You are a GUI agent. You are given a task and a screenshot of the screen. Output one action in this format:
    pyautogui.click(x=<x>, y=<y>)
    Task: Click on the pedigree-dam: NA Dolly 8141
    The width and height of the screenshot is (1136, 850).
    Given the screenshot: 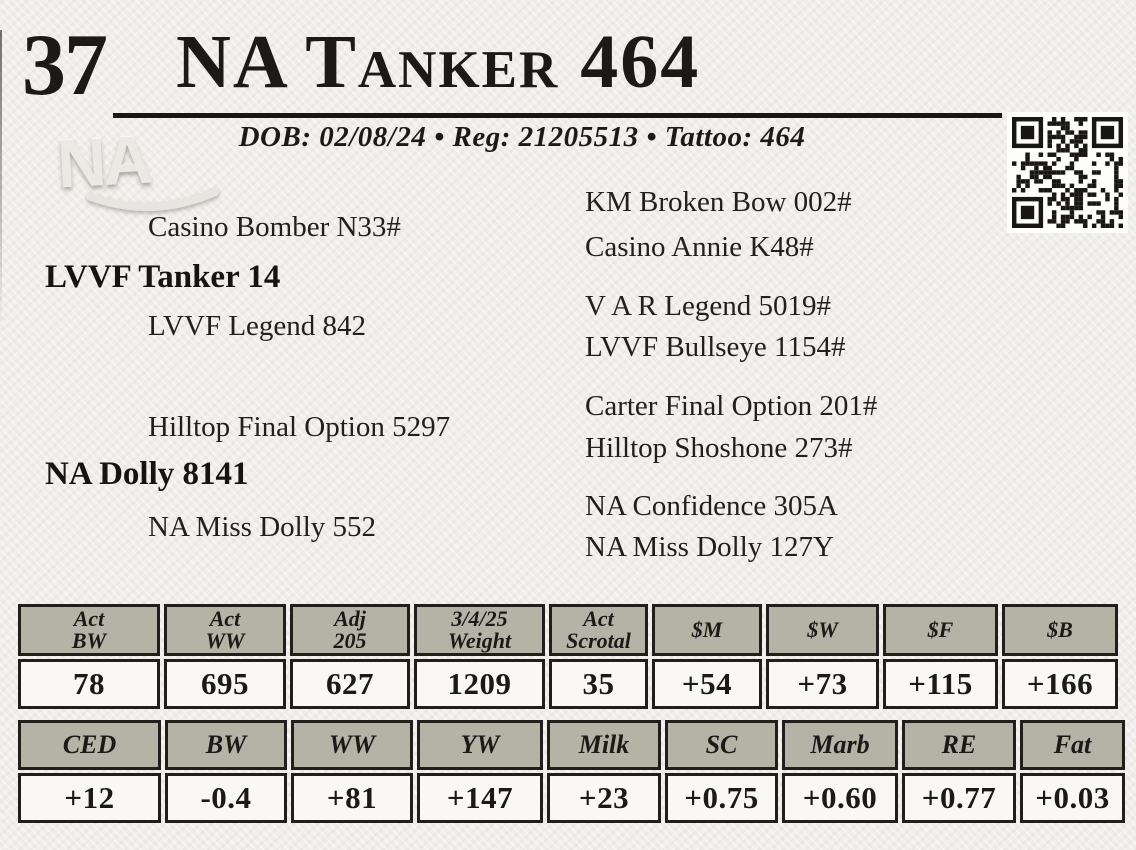 What is the action you would take?
    pyautogui.click(x=147, y=474)
    